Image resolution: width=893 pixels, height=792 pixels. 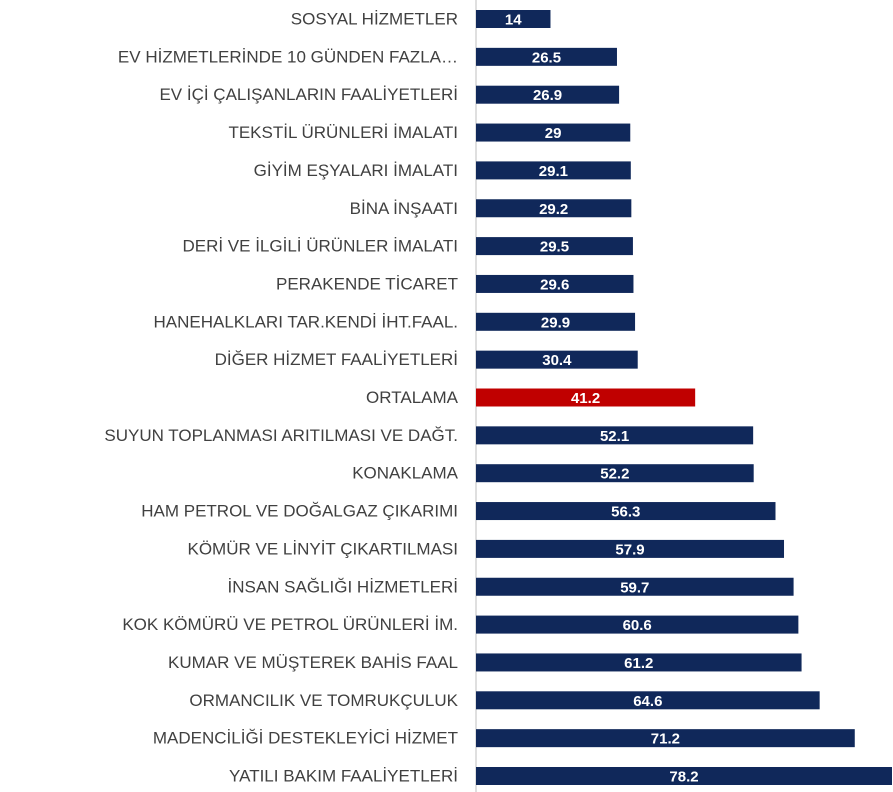 I want to click on category-label: HAM PETROL VE DOĞALGAZ ÇIKARIMI, so click(x=299, y=511).